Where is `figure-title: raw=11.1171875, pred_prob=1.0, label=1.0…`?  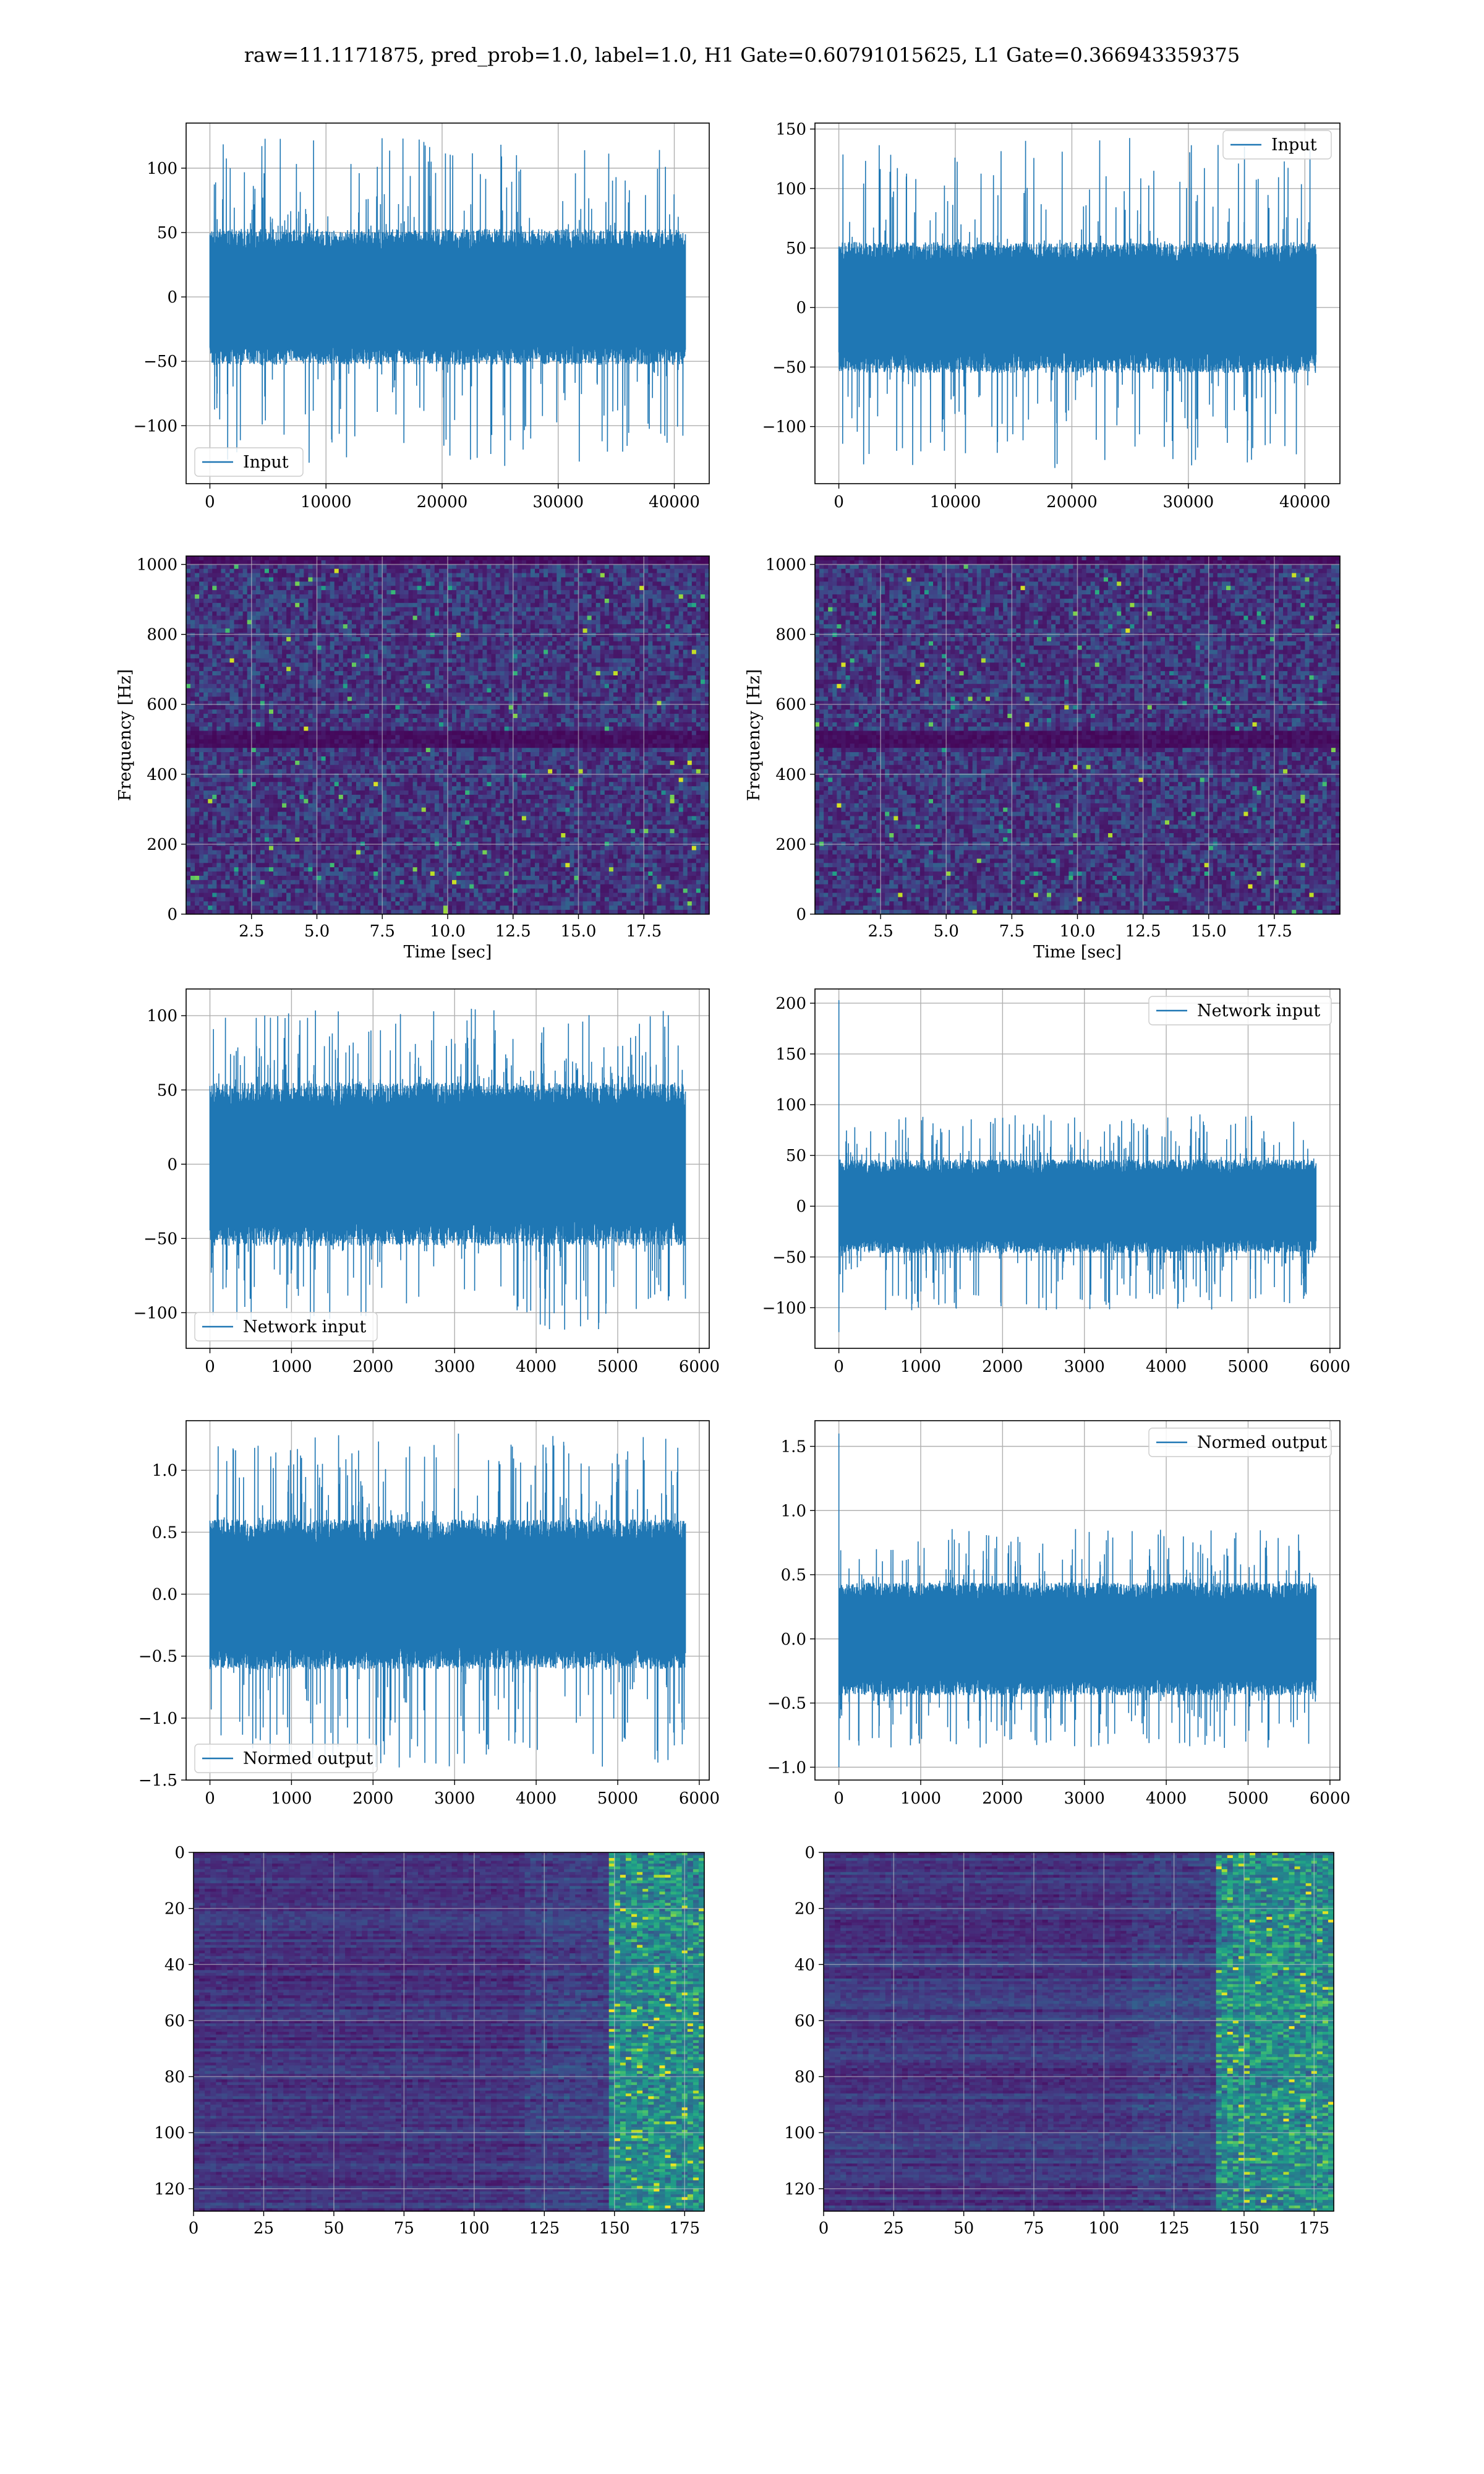
figure-title: raw=11.1171875, pred_prob=1.0, label=1.0… is located at coordinates (742, 55).